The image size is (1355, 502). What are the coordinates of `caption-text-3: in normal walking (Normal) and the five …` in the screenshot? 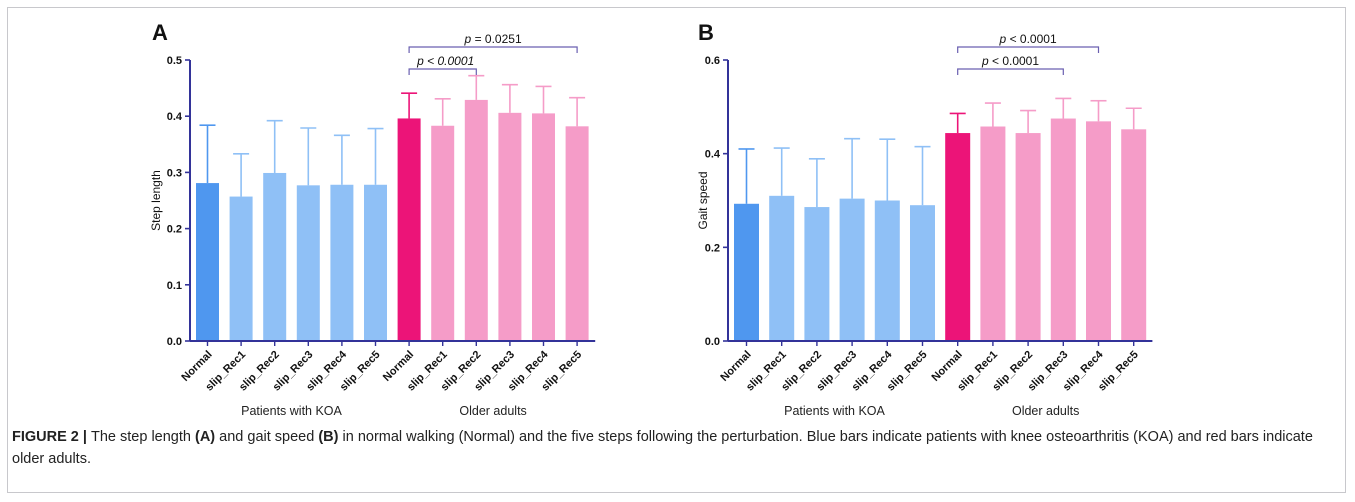 It's located at (662, 448).